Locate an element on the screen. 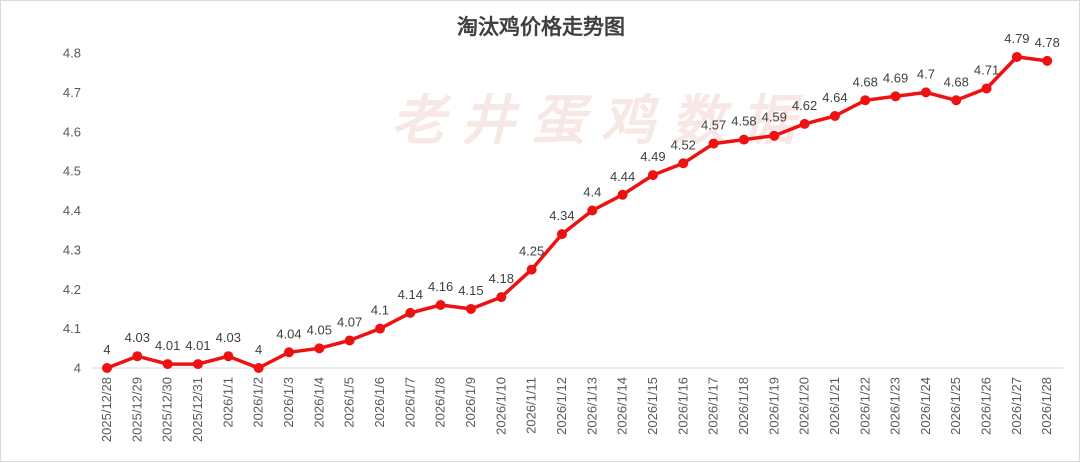  data-label: 4.04 is located at coordinates (288, 333).